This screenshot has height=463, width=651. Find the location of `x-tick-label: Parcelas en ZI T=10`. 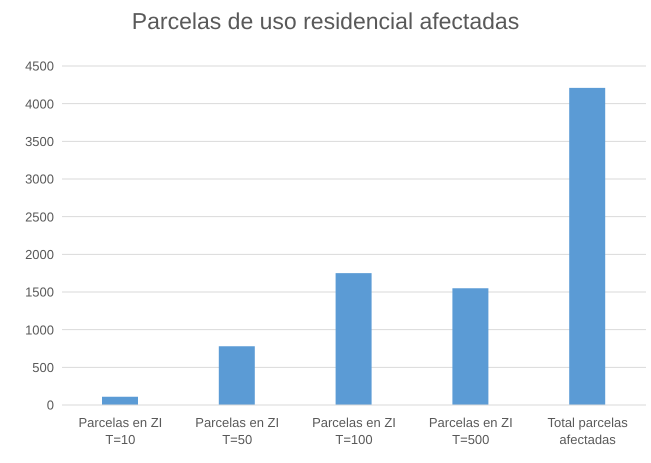

x-tick-label: Parcelas en ZI T=10 is located at coordinates (120, 431).